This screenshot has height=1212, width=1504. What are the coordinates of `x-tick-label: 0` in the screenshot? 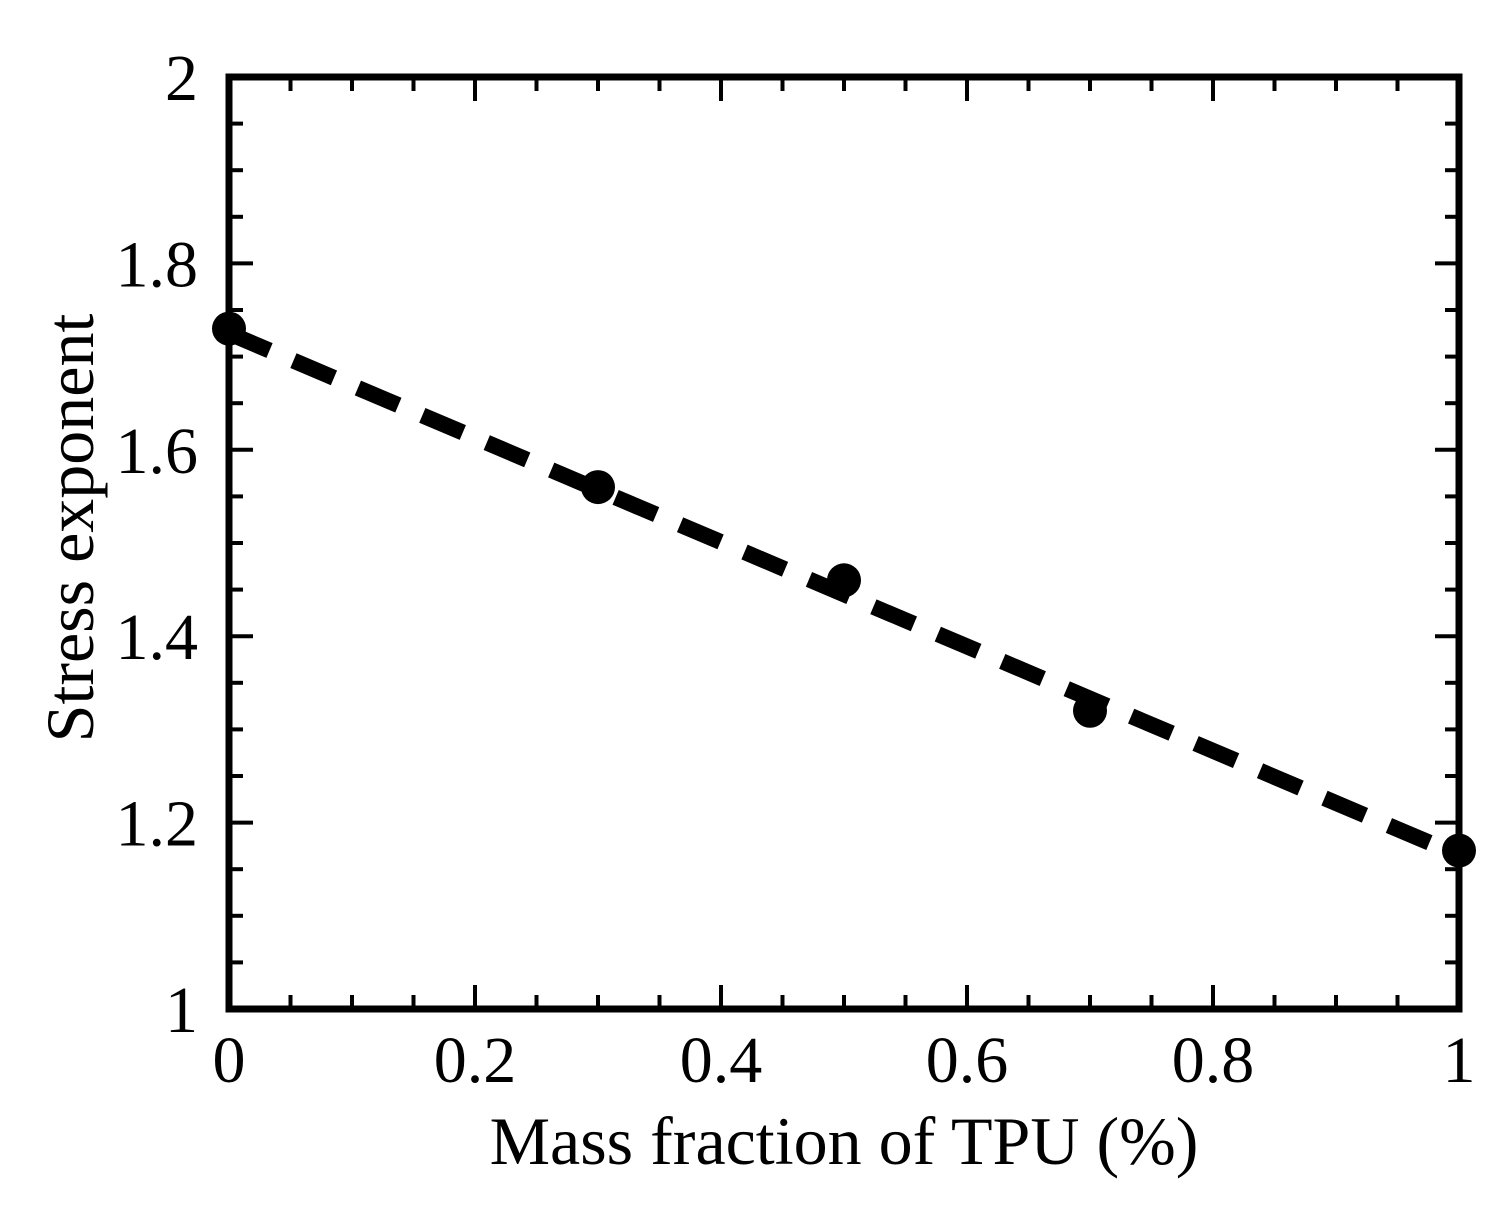 It's located at (229, 1060).